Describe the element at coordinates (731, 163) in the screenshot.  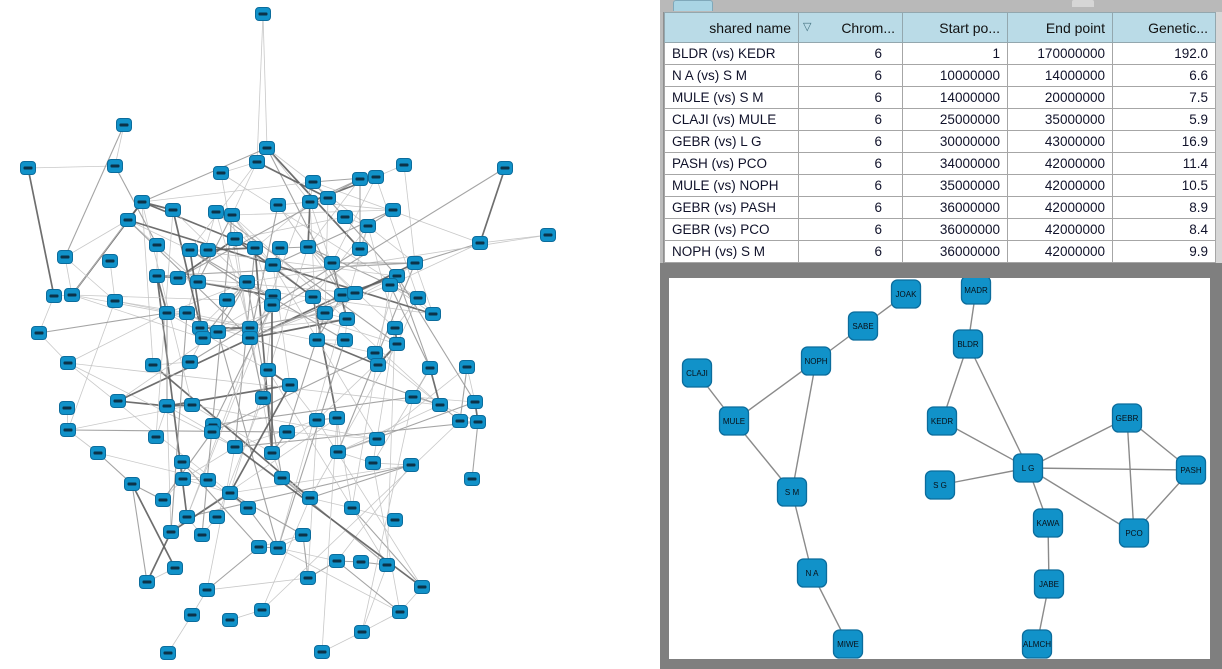
I see `cell-shared-name: PASH (vs) PCO` at that location.